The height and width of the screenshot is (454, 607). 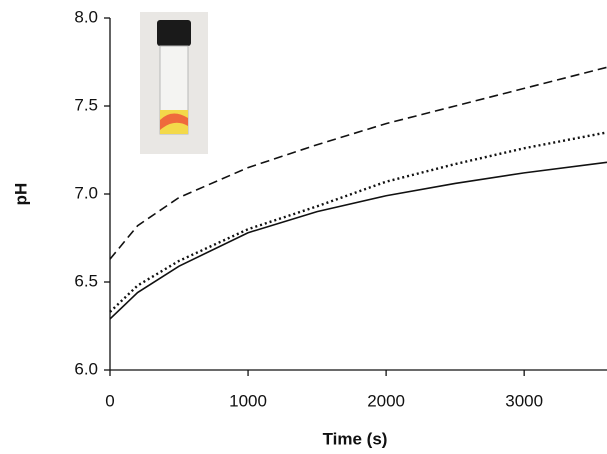 I want to click on x-tick-label: 1000, so click(x=248, y=400).